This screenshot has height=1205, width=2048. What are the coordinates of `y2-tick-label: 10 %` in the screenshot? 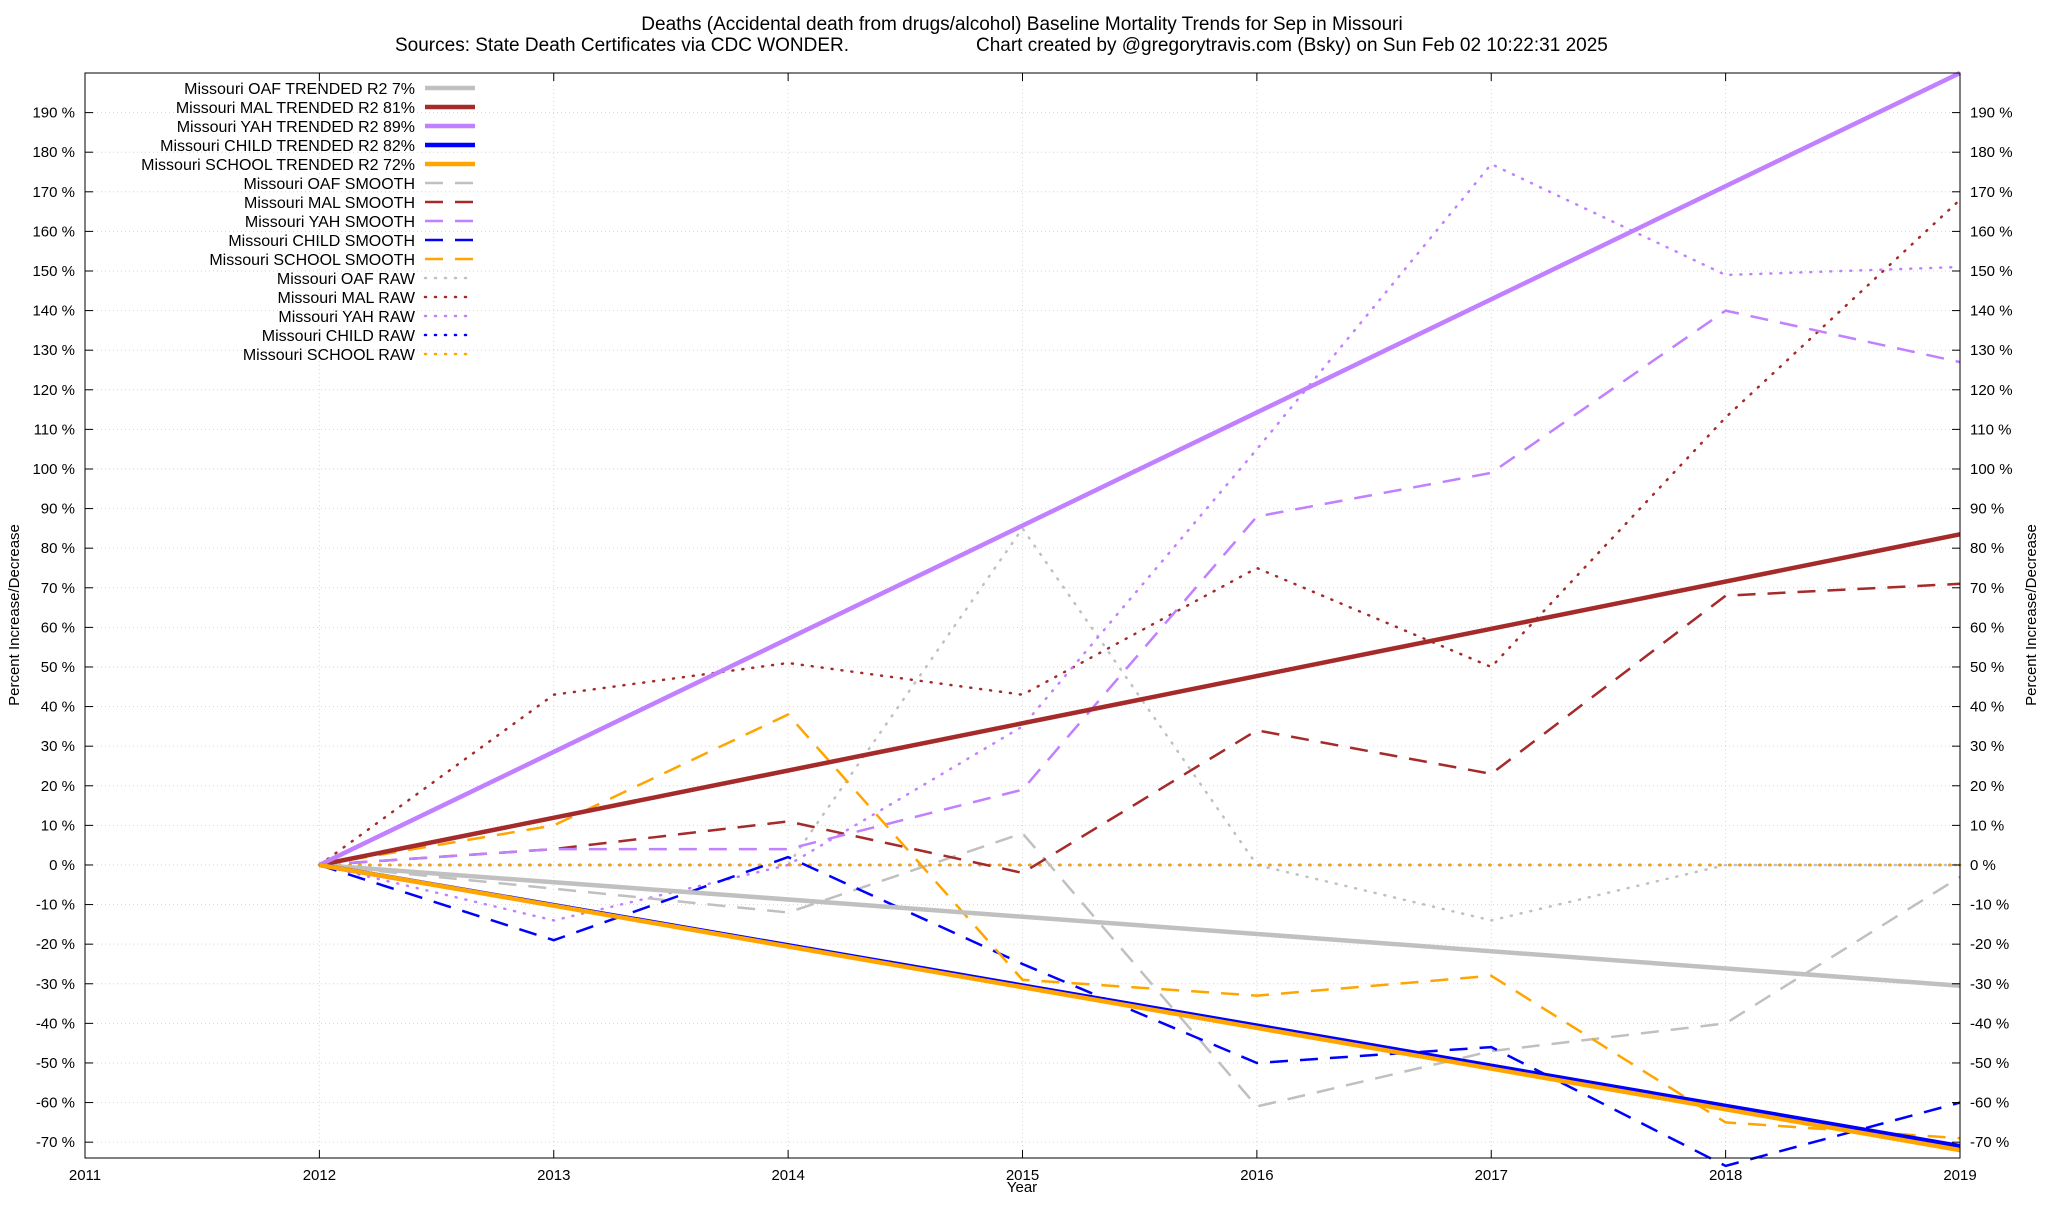 It's located at (1987, 825).